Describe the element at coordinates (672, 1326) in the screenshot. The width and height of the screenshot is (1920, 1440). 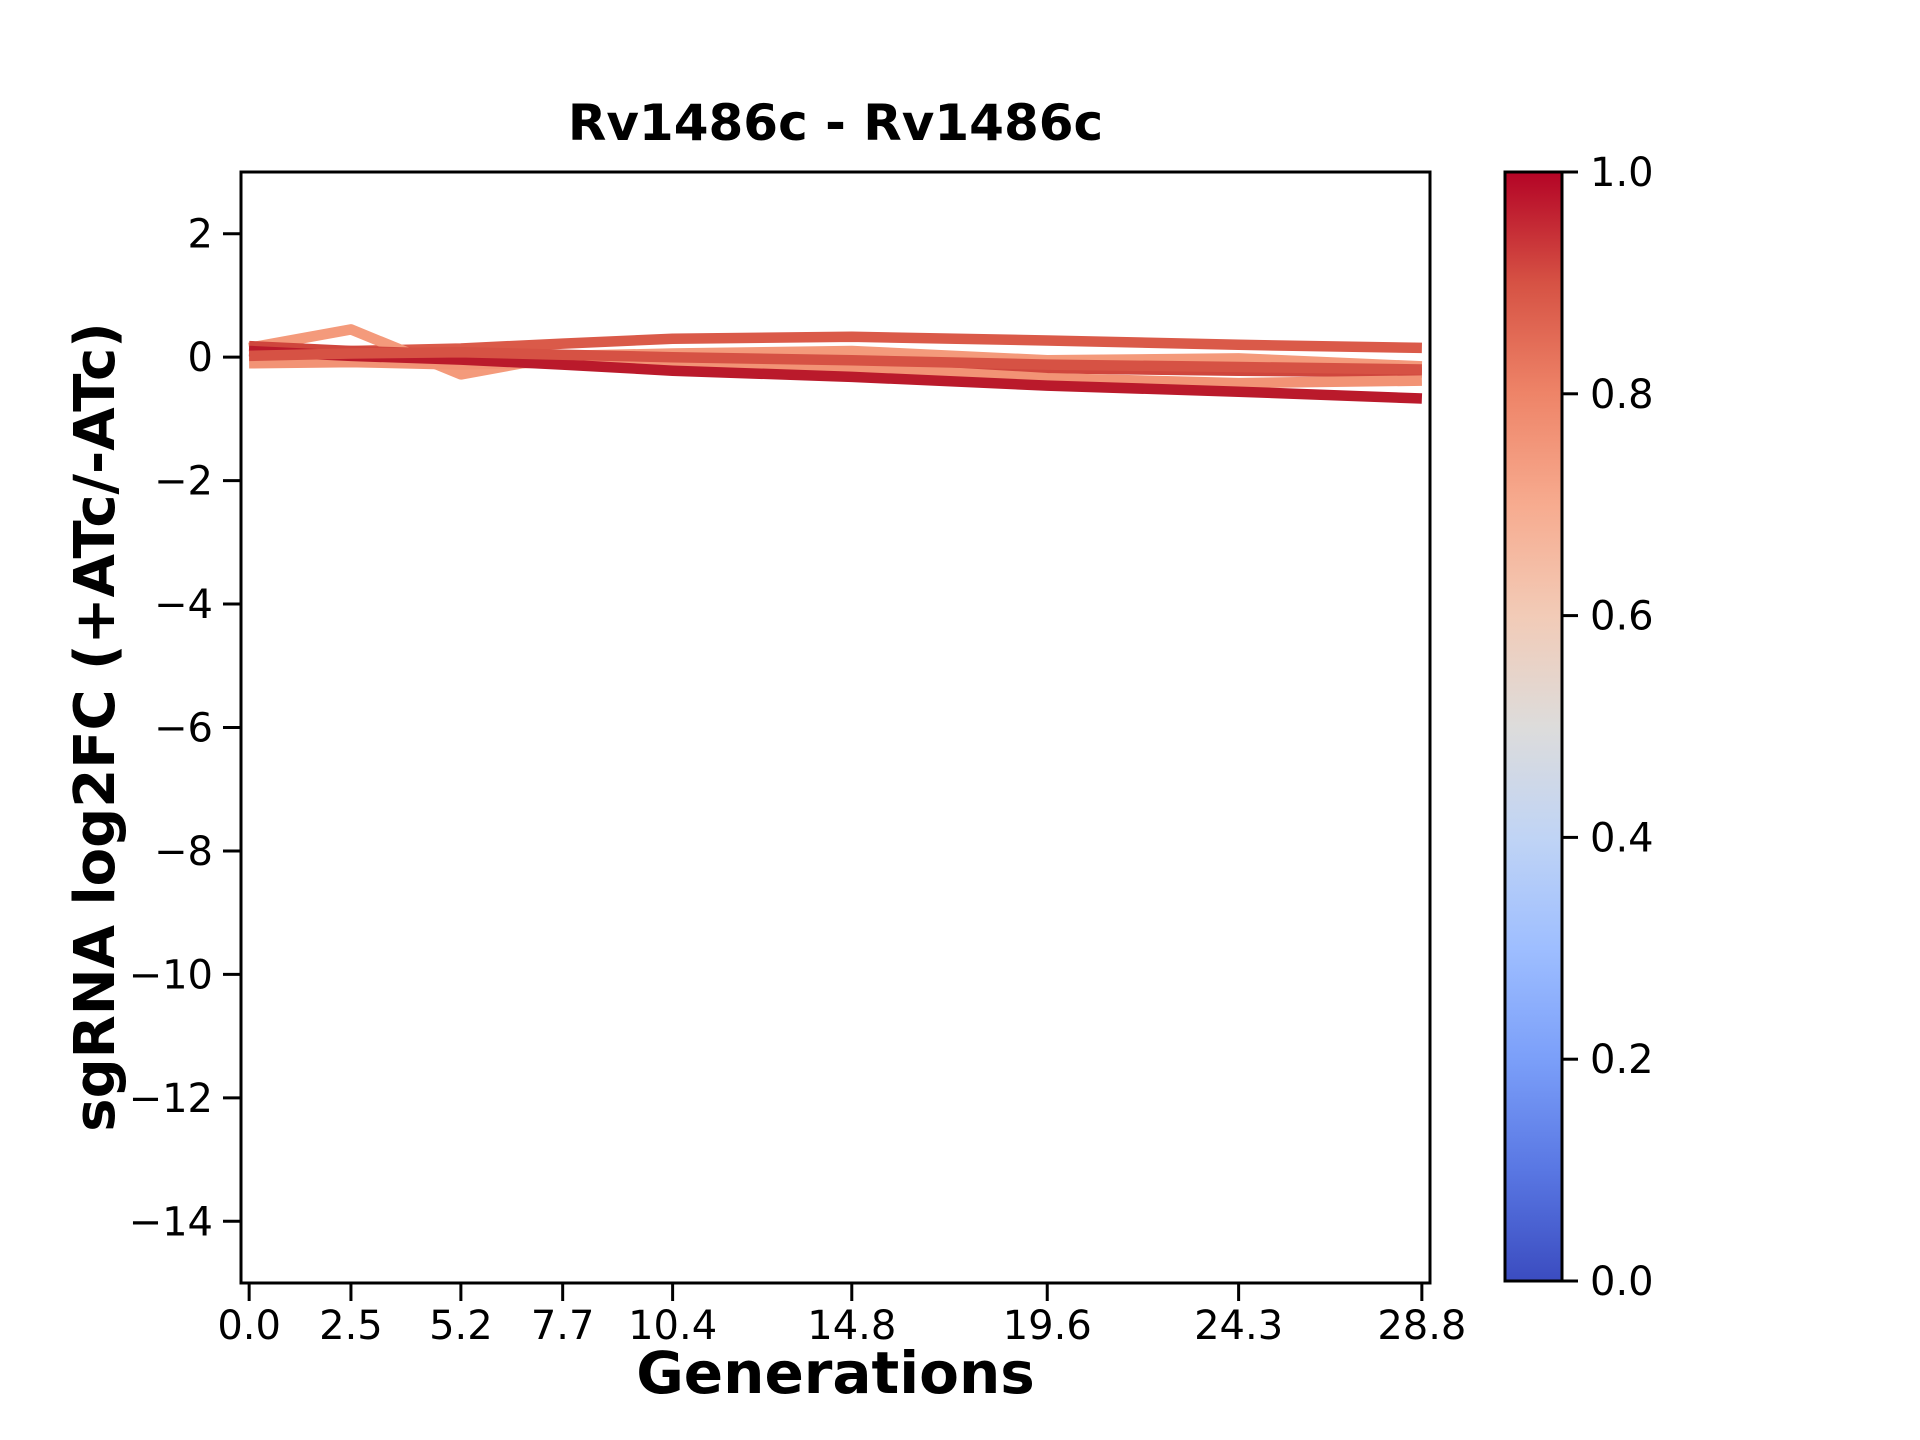
I see `x-tick-label: 10.4` at that location.